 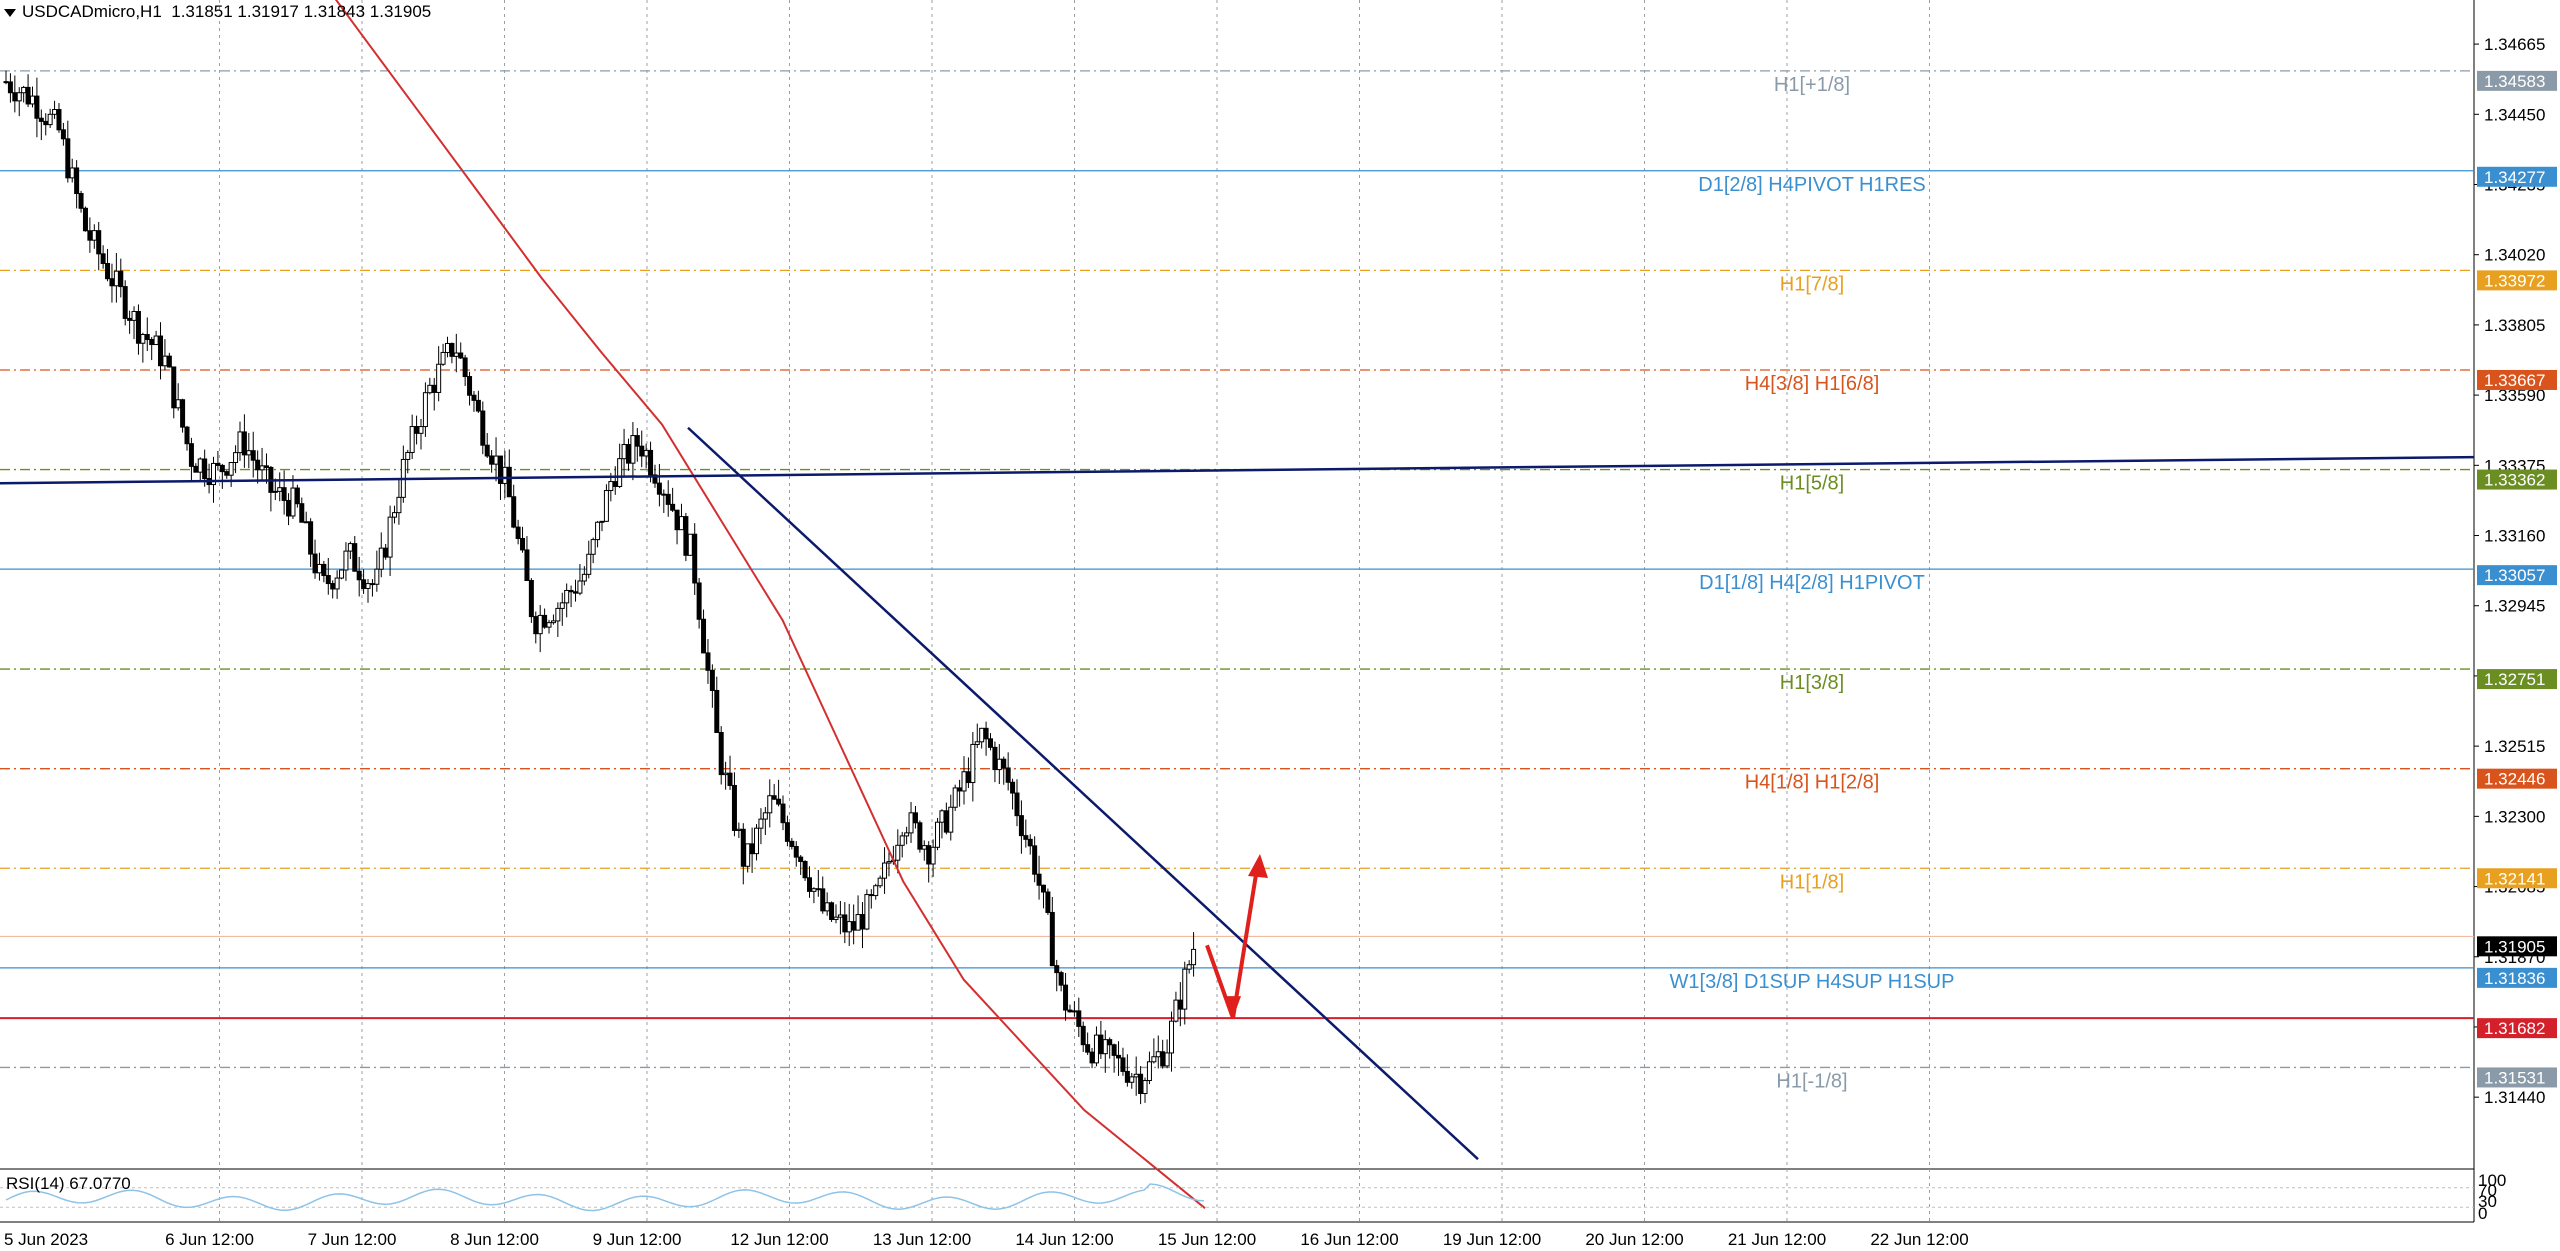 What do you see at coordinates (494, 1239) in the screenshot?
I see `time-tick-label: 8 Jun 12:00` at bounding box center [494, 1239].